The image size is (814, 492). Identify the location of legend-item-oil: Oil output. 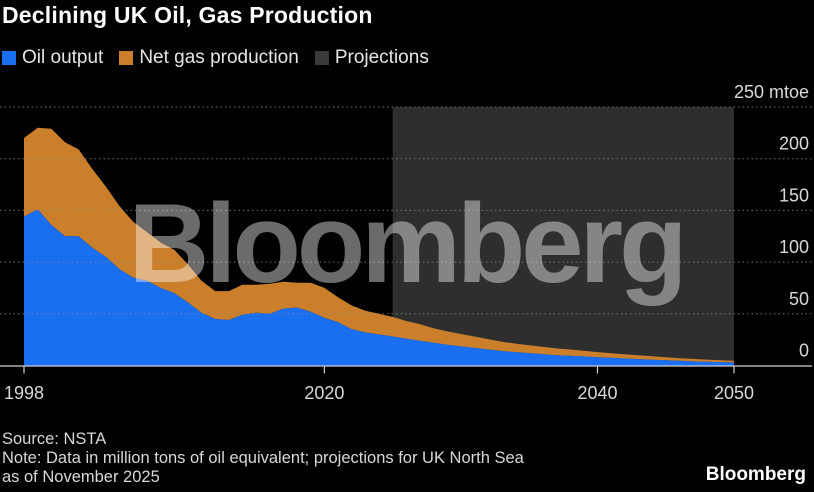
(52, 58).